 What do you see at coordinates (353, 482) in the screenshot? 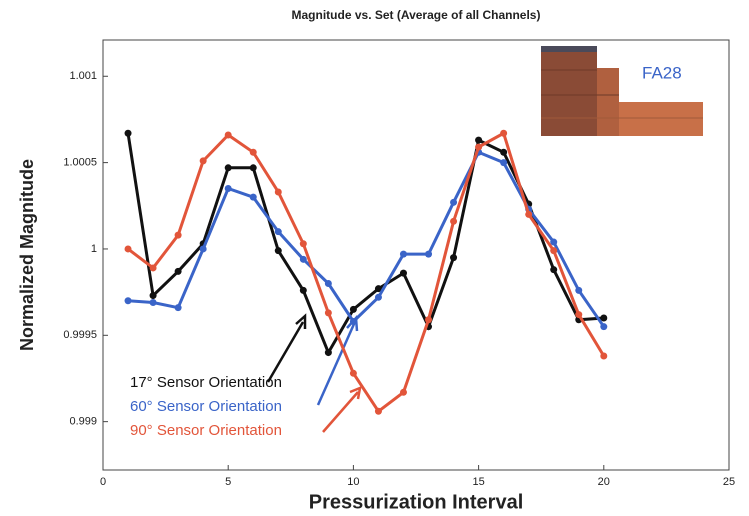
I see `x-tick-label: 10` at bounding box center [353, 482].